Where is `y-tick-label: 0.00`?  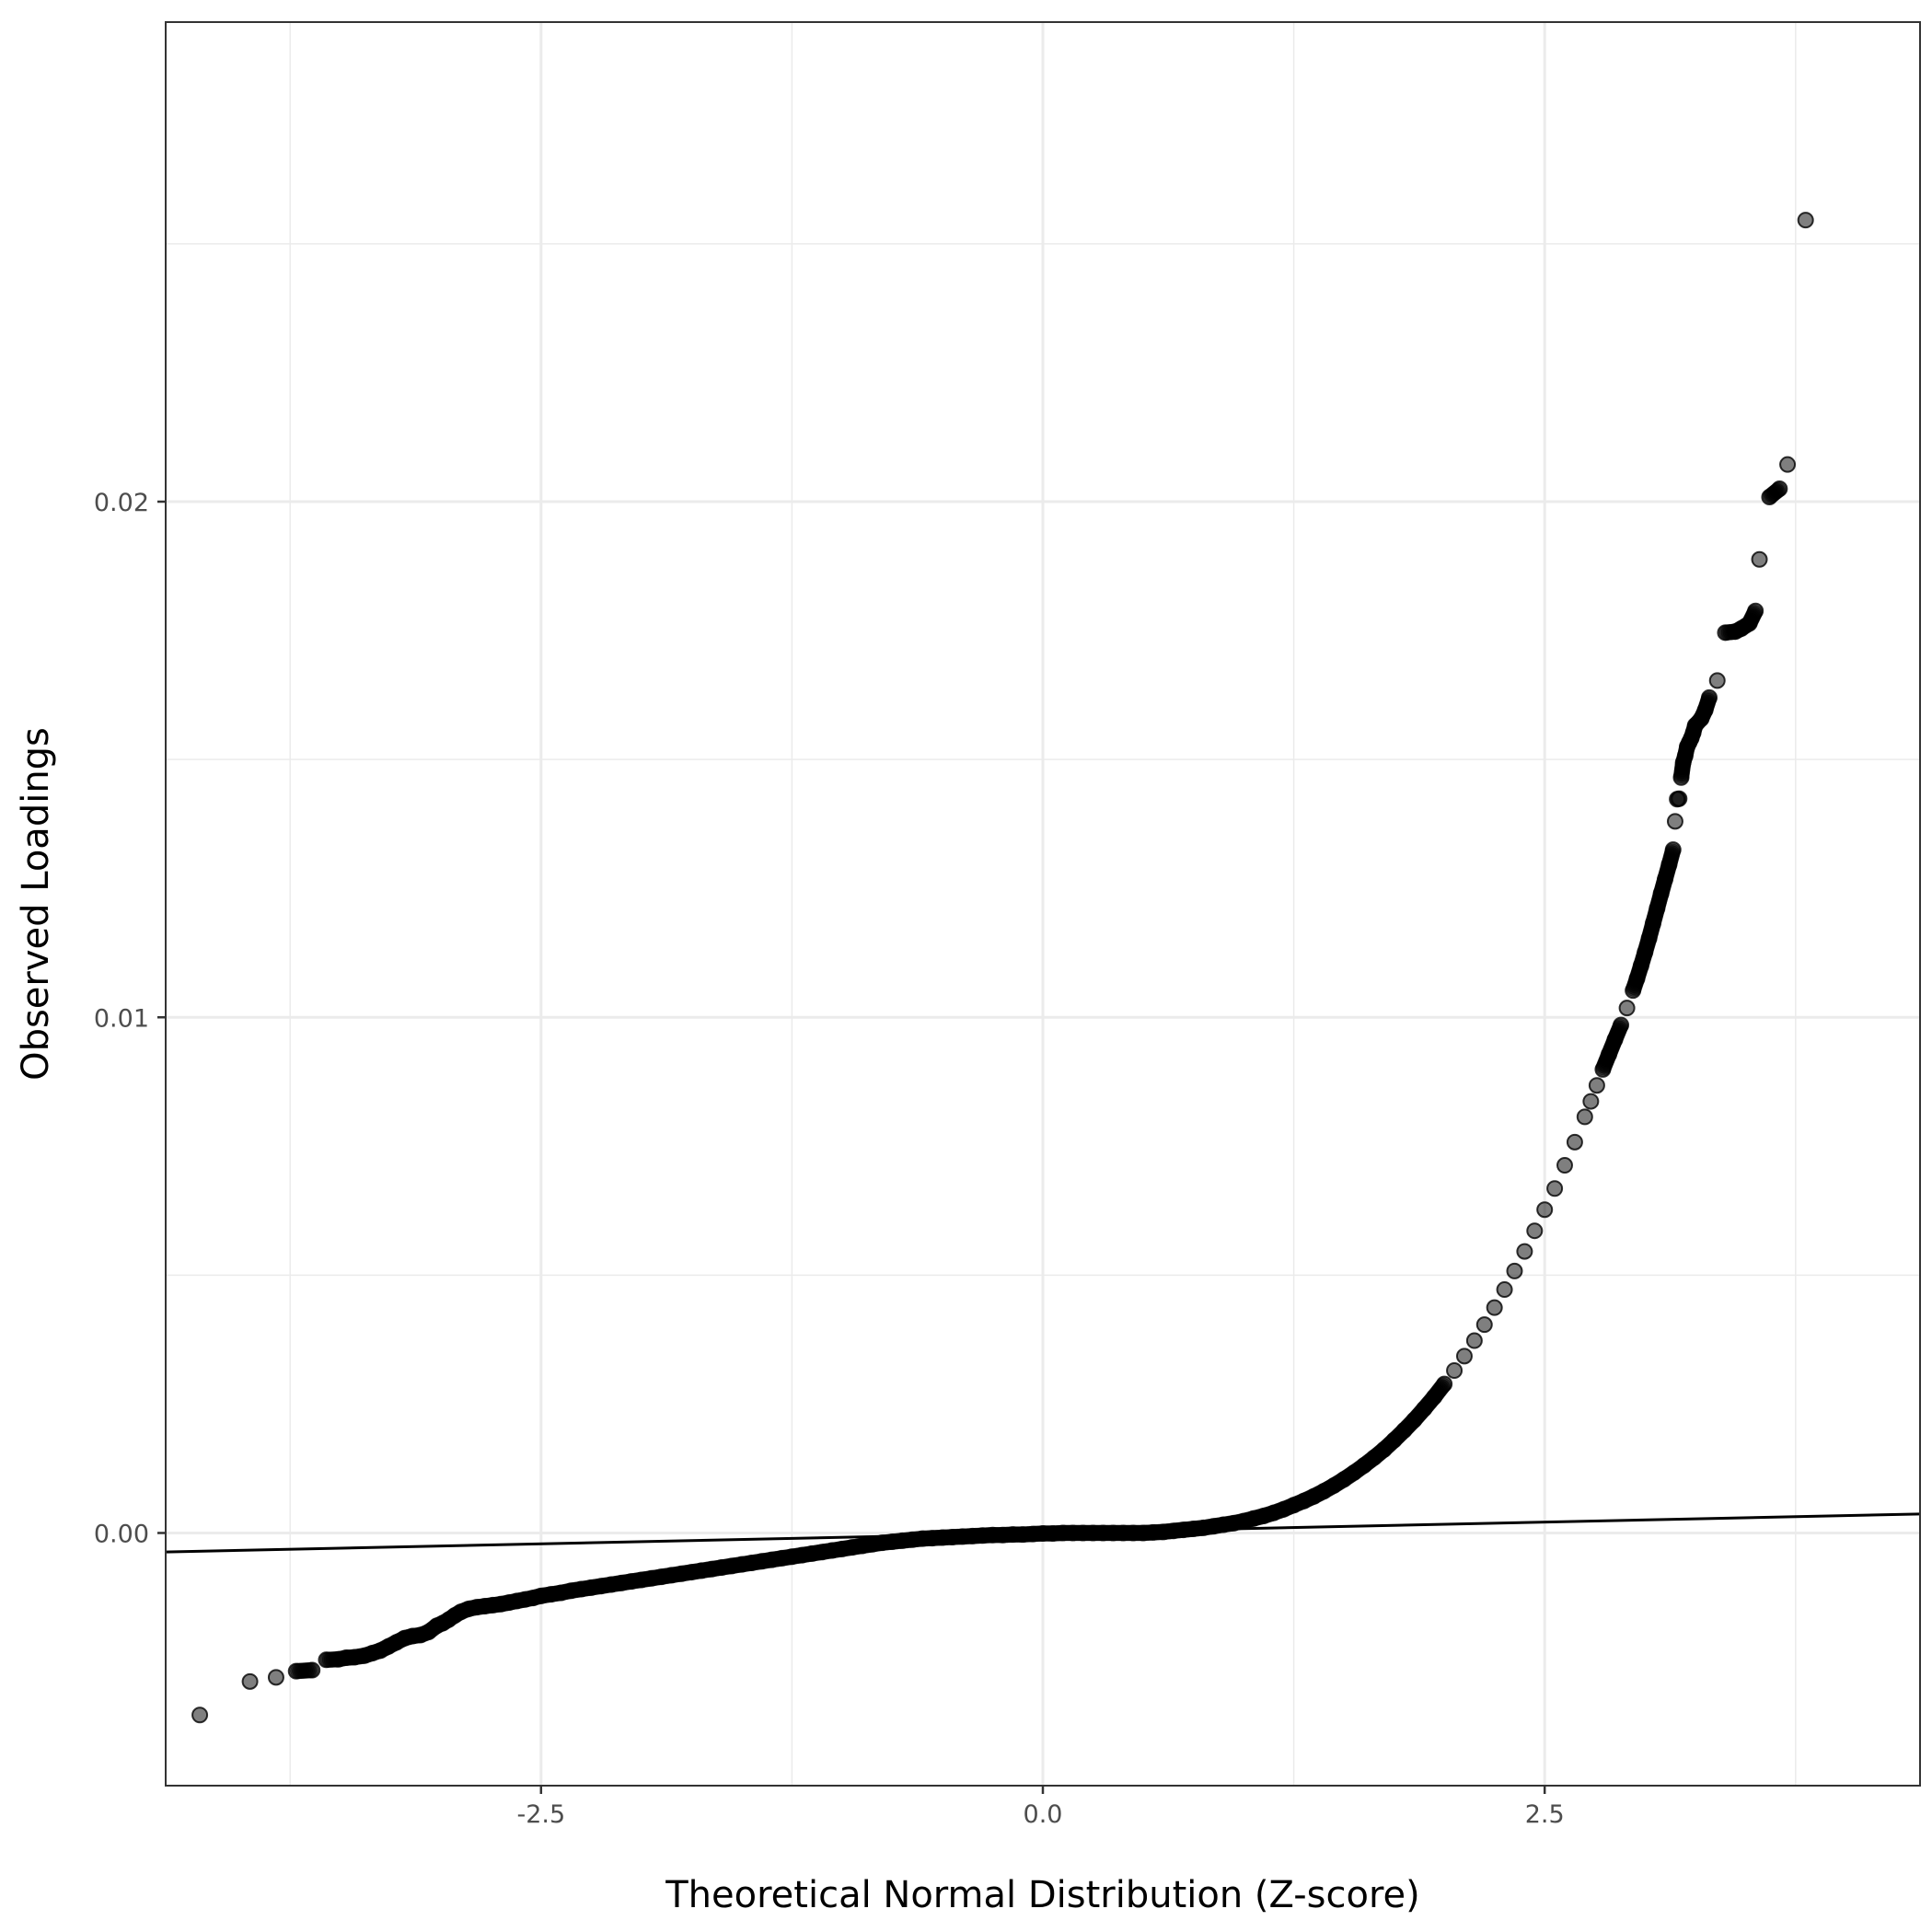
y-tick-label: 0.00 is located at coordinates (122, 1534).